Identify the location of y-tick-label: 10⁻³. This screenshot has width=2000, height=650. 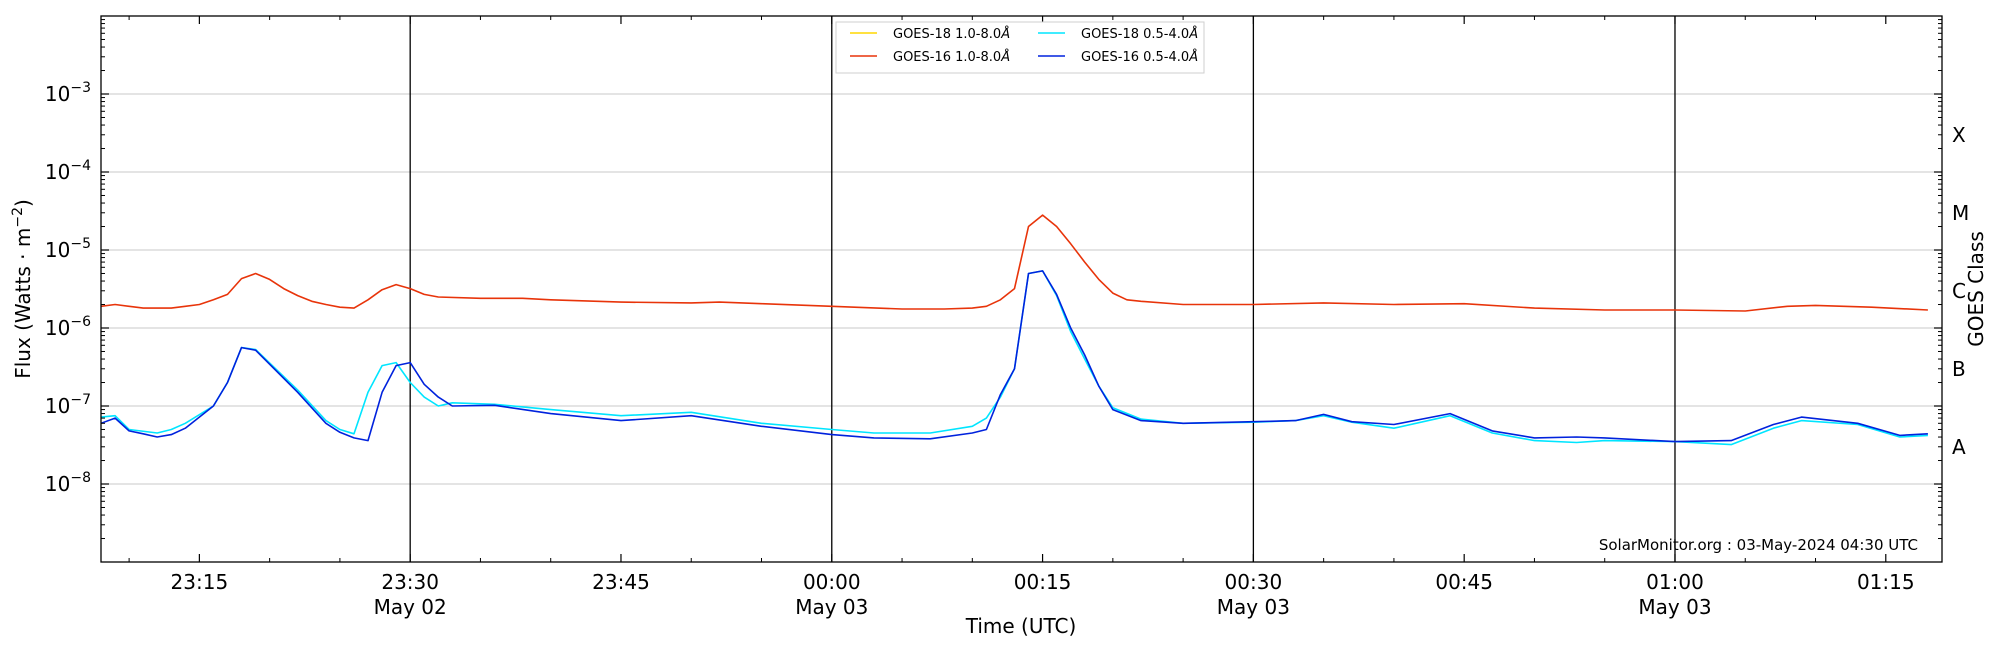
(68, 93).